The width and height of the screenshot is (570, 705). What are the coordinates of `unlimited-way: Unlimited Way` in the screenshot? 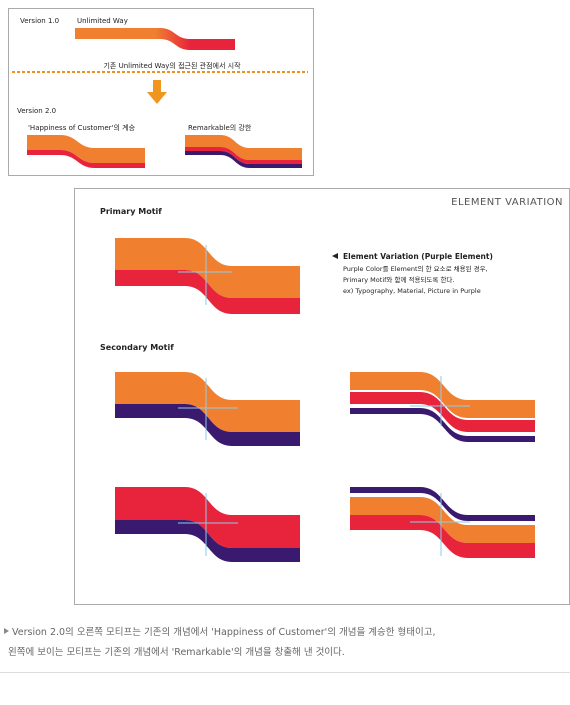 It's located at (102, 21).